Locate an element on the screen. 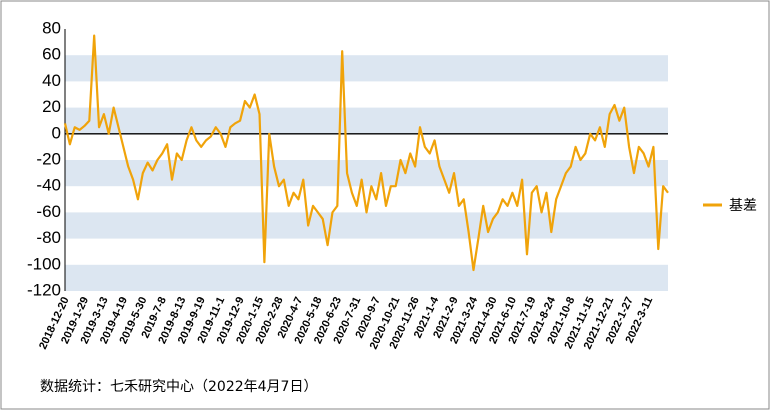  y-tick-label: -100 is located at coordinates (44, 263).